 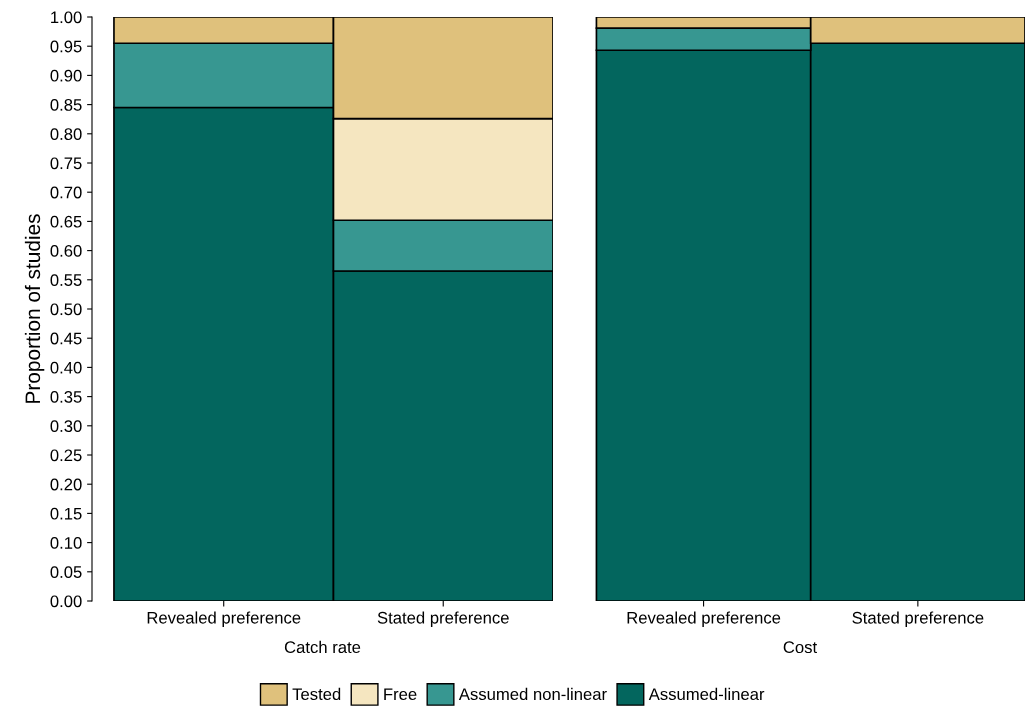 I want to click on y-tick-label: 0.55, so click(x=66, y=280).